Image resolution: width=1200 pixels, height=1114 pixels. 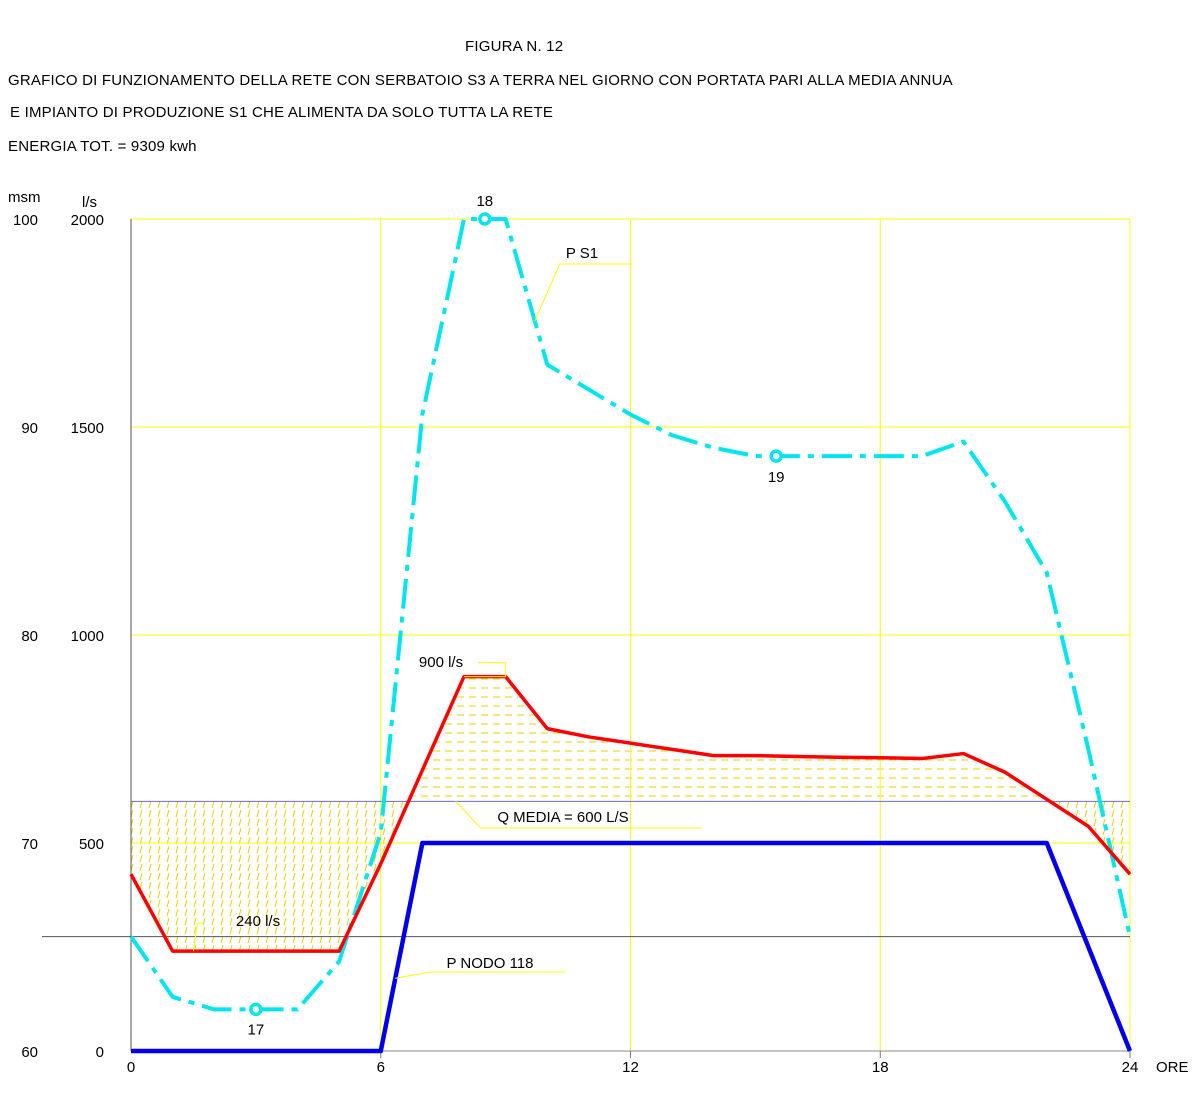 What do you see at coordinates (441, 662) in the screenshot?
I see `flow-max-label: 900 l/s` at bounding box center [441, 662].